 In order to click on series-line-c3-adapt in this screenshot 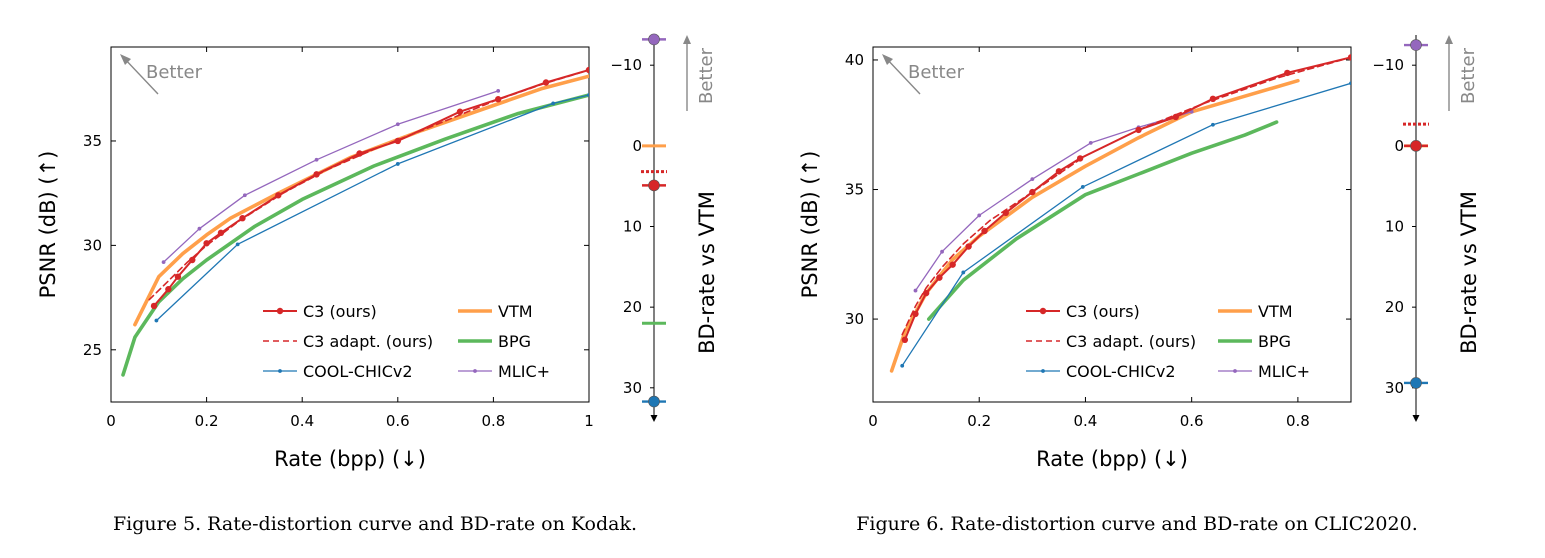, I will do `click(1126, 196)`.